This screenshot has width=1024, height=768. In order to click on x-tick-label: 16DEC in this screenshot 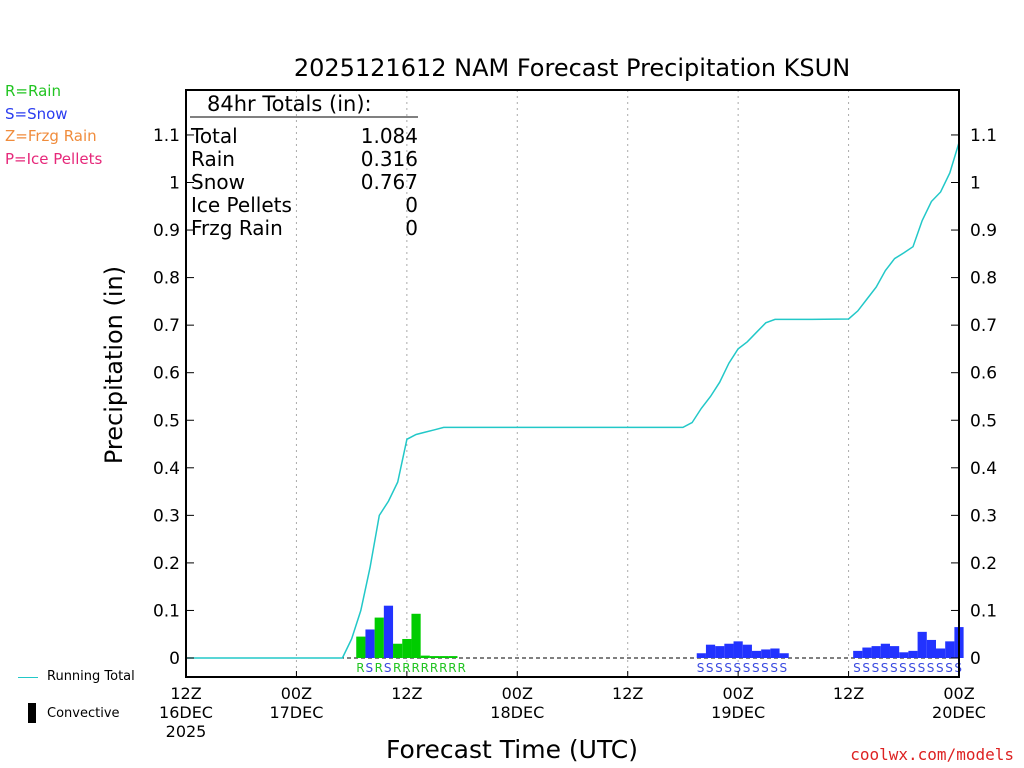, I will do `click(186, 712)`.